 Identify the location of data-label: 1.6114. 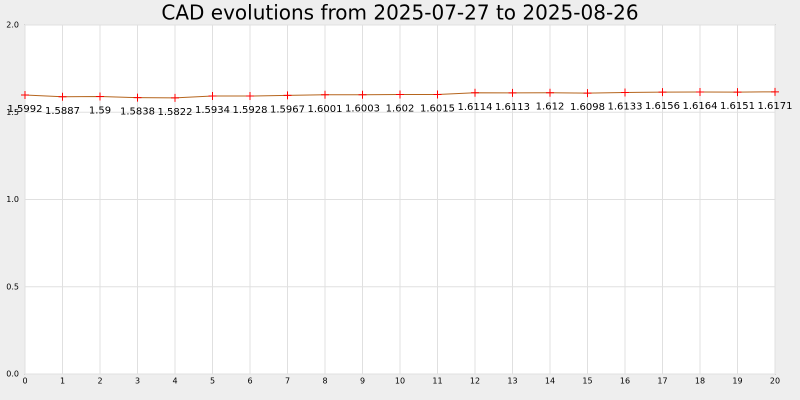
(475, 107).